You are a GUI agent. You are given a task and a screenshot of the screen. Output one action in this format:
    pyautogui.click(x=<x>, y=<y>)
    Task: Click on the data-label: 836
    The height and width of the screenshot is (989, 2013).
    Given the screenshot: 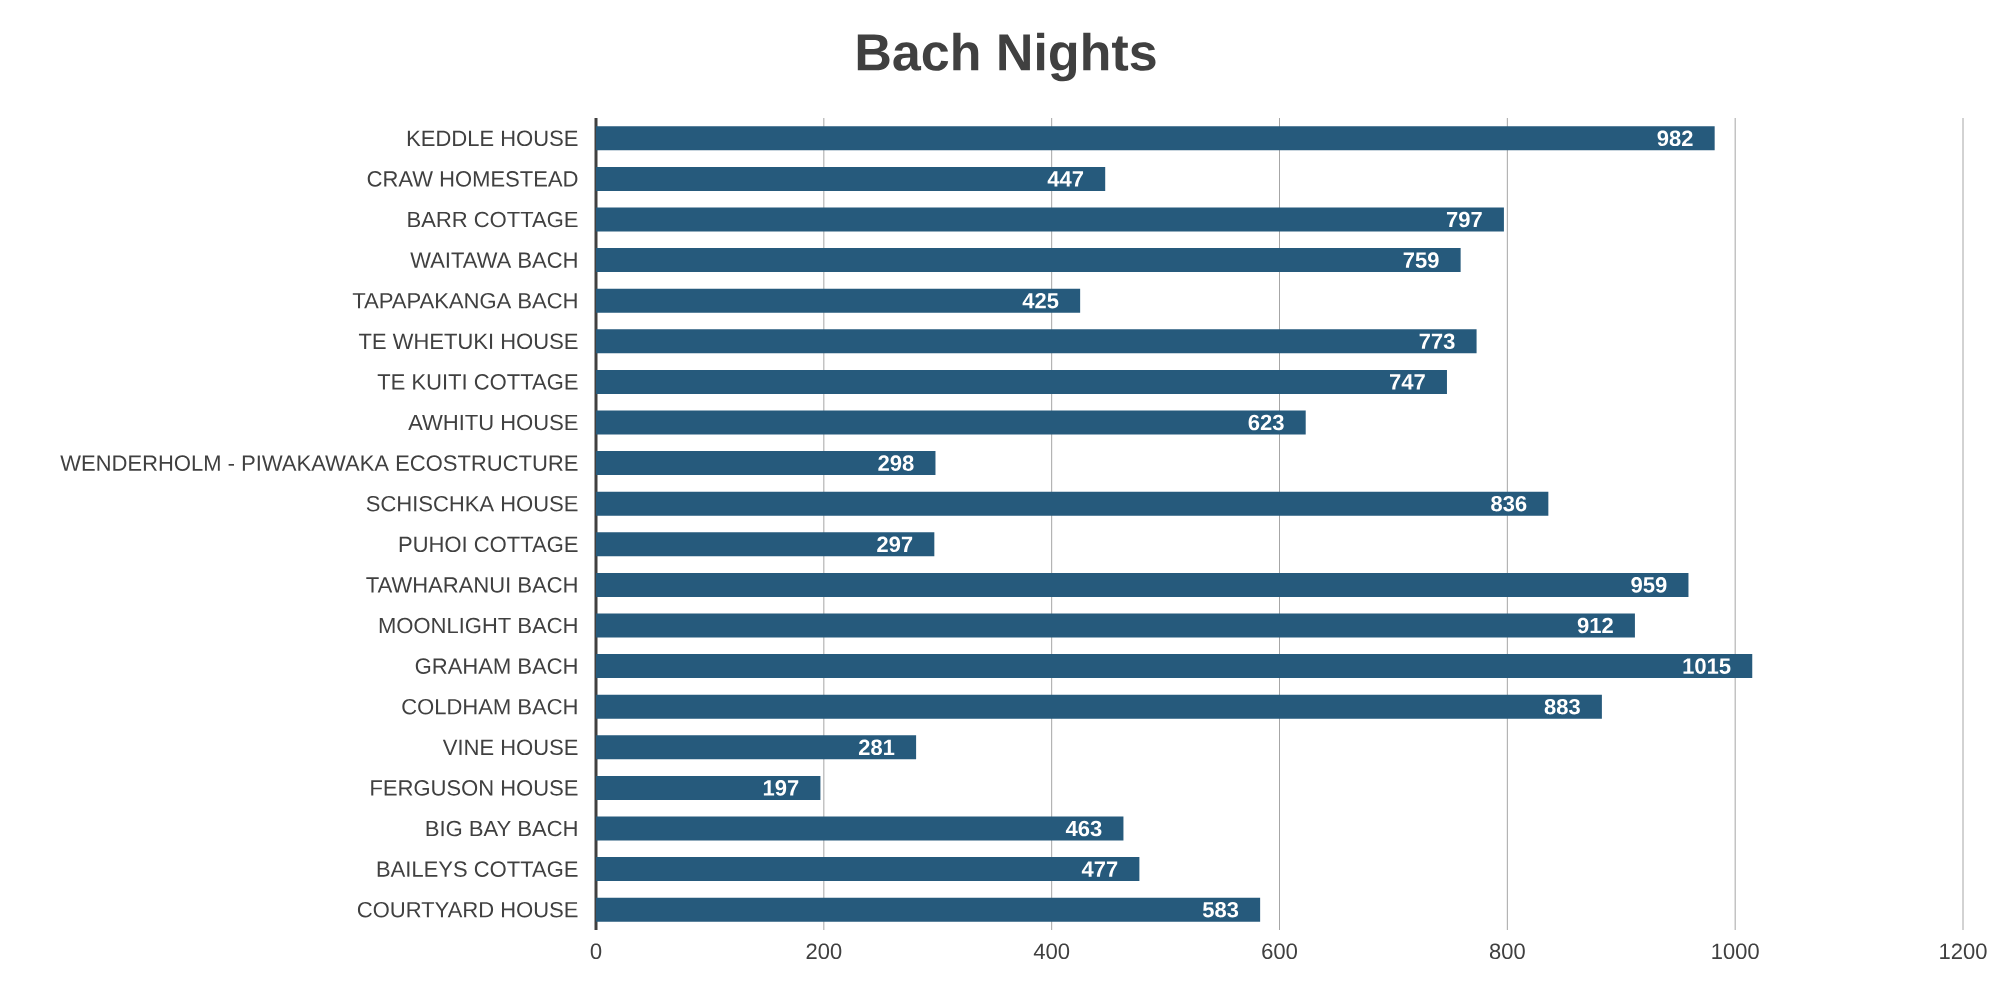 What is the action you would take?
    pyautogui.click(x=1509, y=503)
    